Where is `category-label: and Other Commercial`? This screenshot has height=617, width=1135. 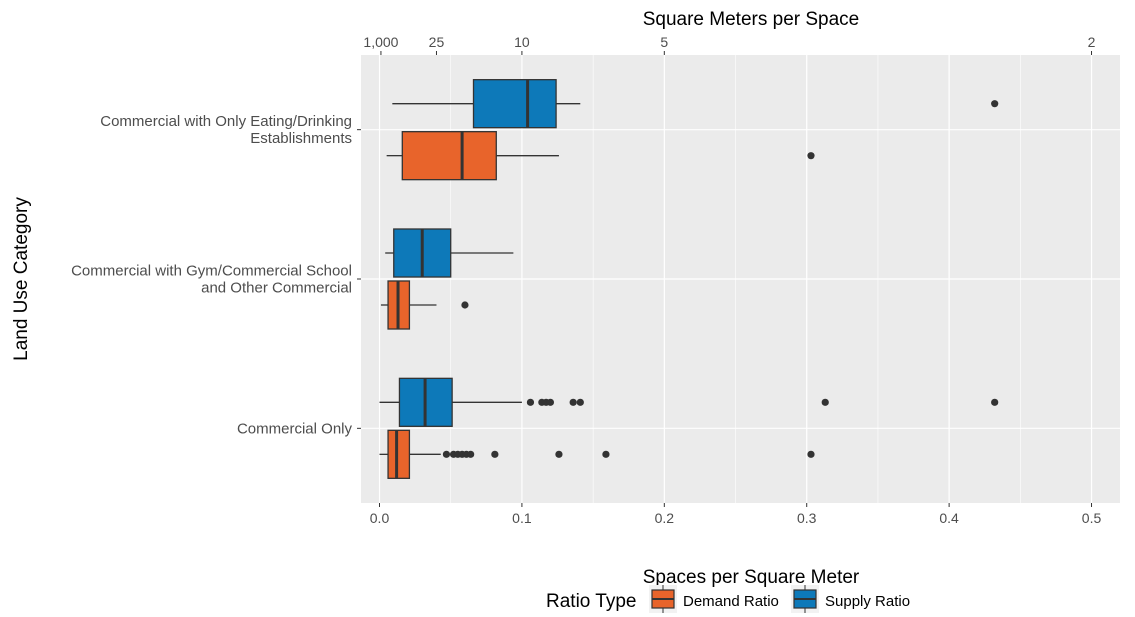 category-label: and Other Commercial is located at coordinates (276, 288).